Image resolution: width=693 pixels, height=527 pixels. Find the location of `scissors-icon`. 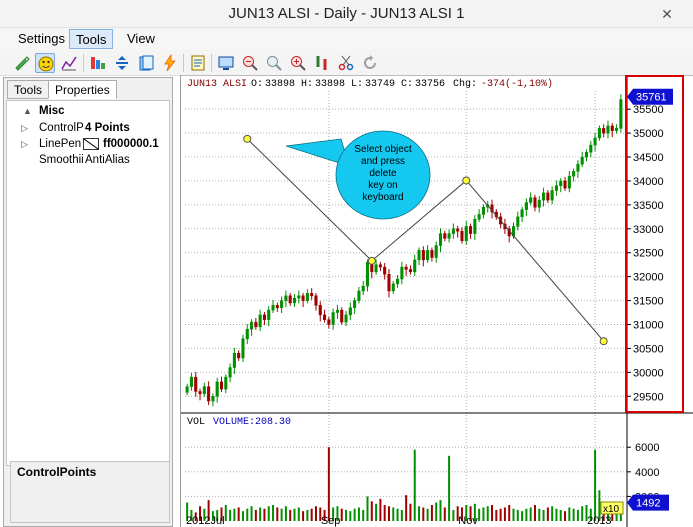

scissors-icon is located at coordinates (346, 63).